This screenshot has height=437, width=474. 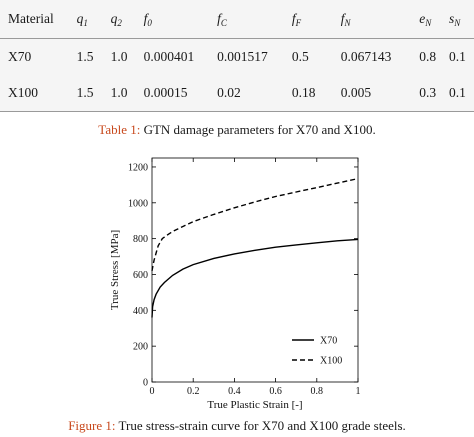 I want to click on table-cell: 0.067143, so click(x=366, y=56).